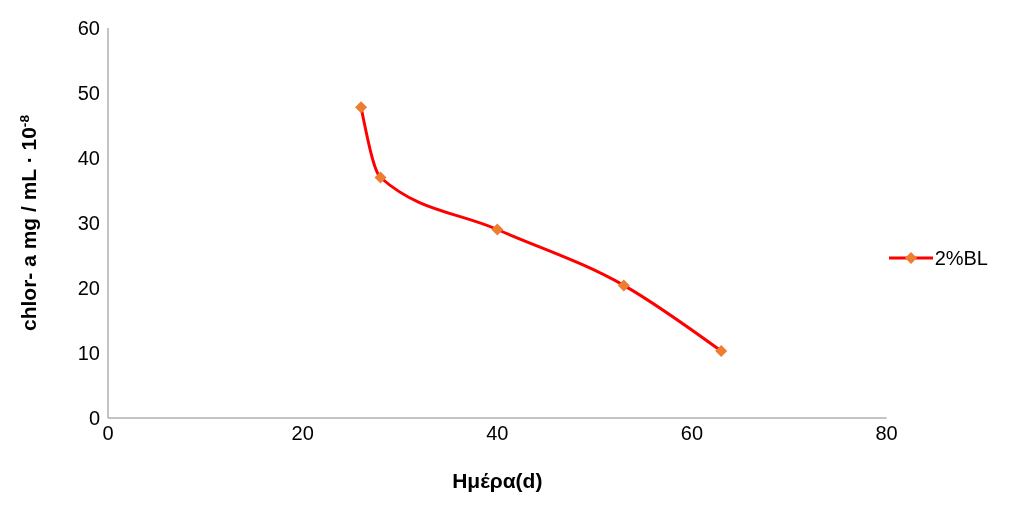 The width and height of the screenshot is (1019, 510). What do you see at coordinates (302, 433) in the screenshot?
I see `x-tick-label: 20` at bounding box center [302, 433].